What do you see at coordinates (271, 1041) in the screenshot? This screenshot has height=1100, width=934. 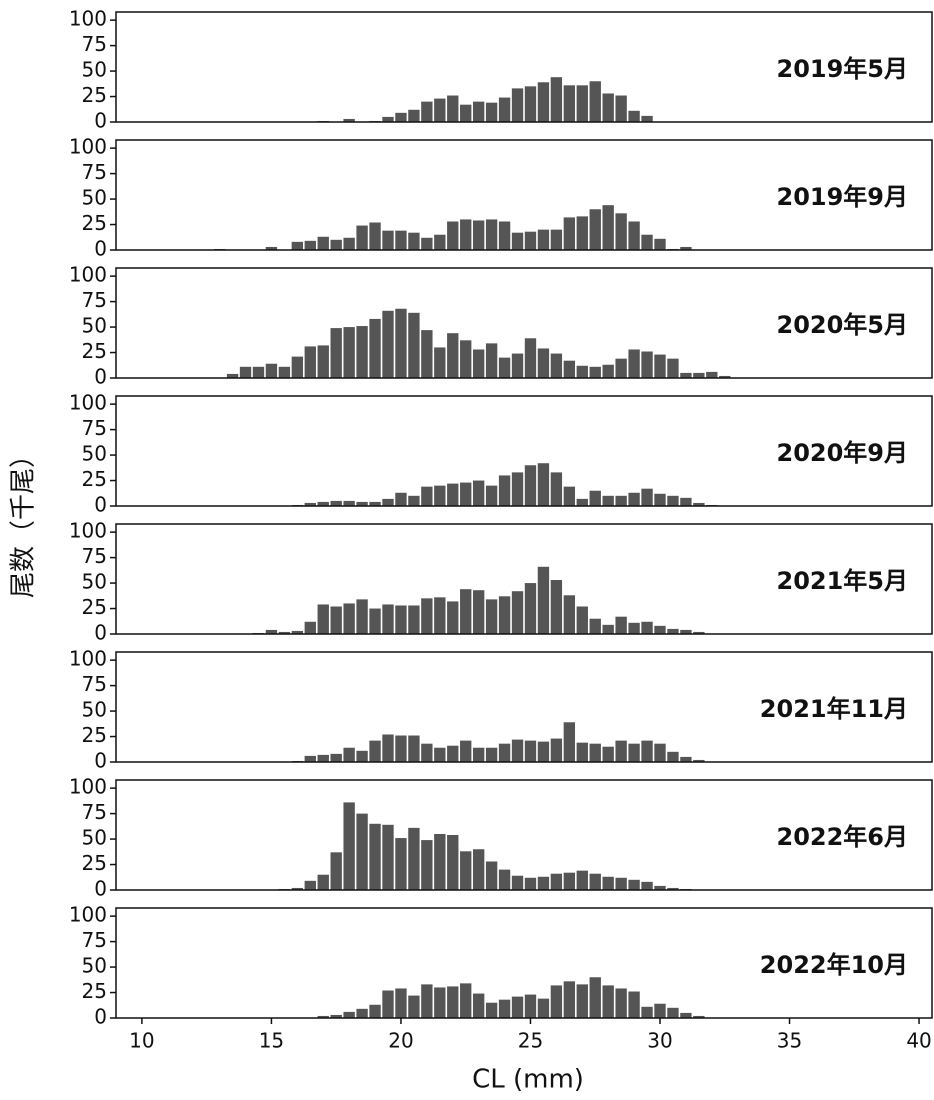 I see `x-tick-label: 15` at bounding box center [271, 1041].